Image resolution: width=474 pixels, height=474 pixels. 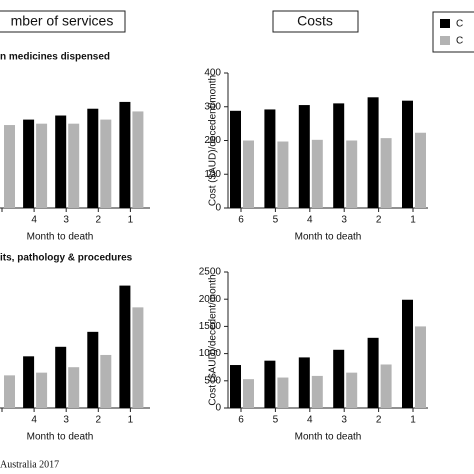 What do you see at coordinates (212, 73) in the screenshot?
I see `y-tick-label: 400` at bounding box center [212, 73].